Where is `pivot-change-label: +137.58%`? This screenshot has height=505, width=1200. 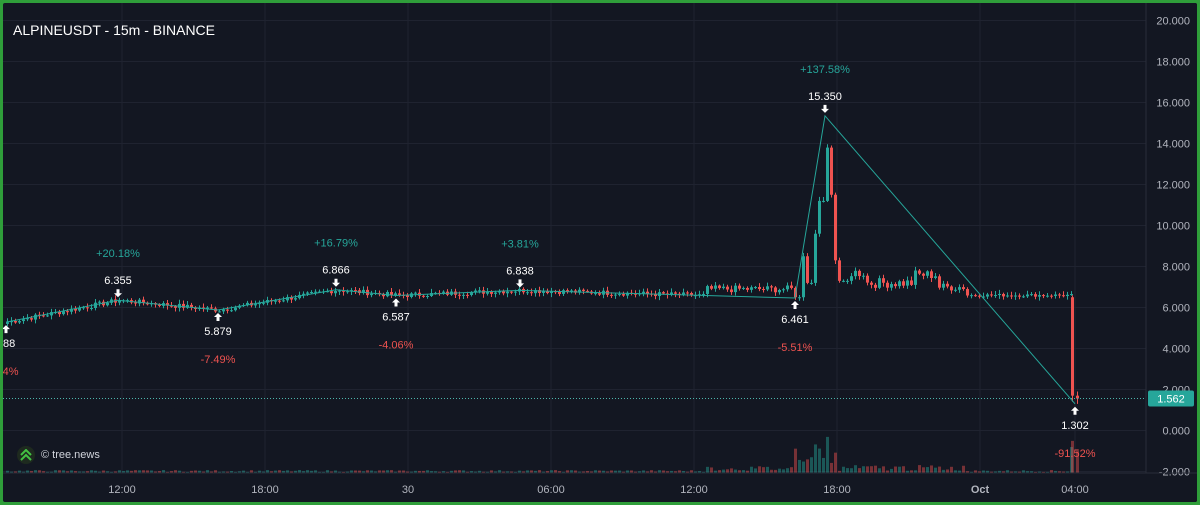
pivot-change-label: +137.58% is located at coordinates (825, 70).